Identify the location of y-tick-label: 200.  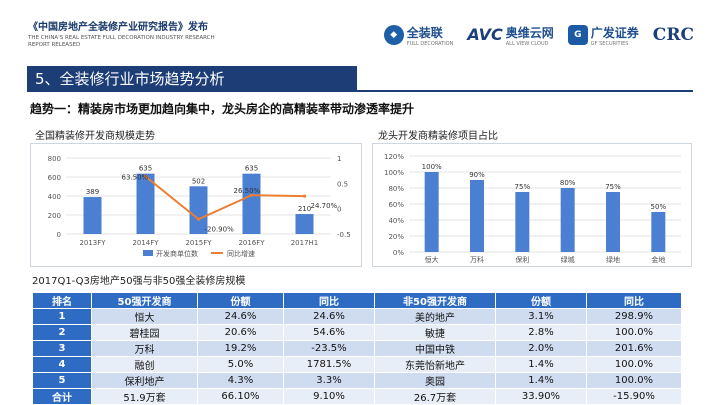
(54, 216).